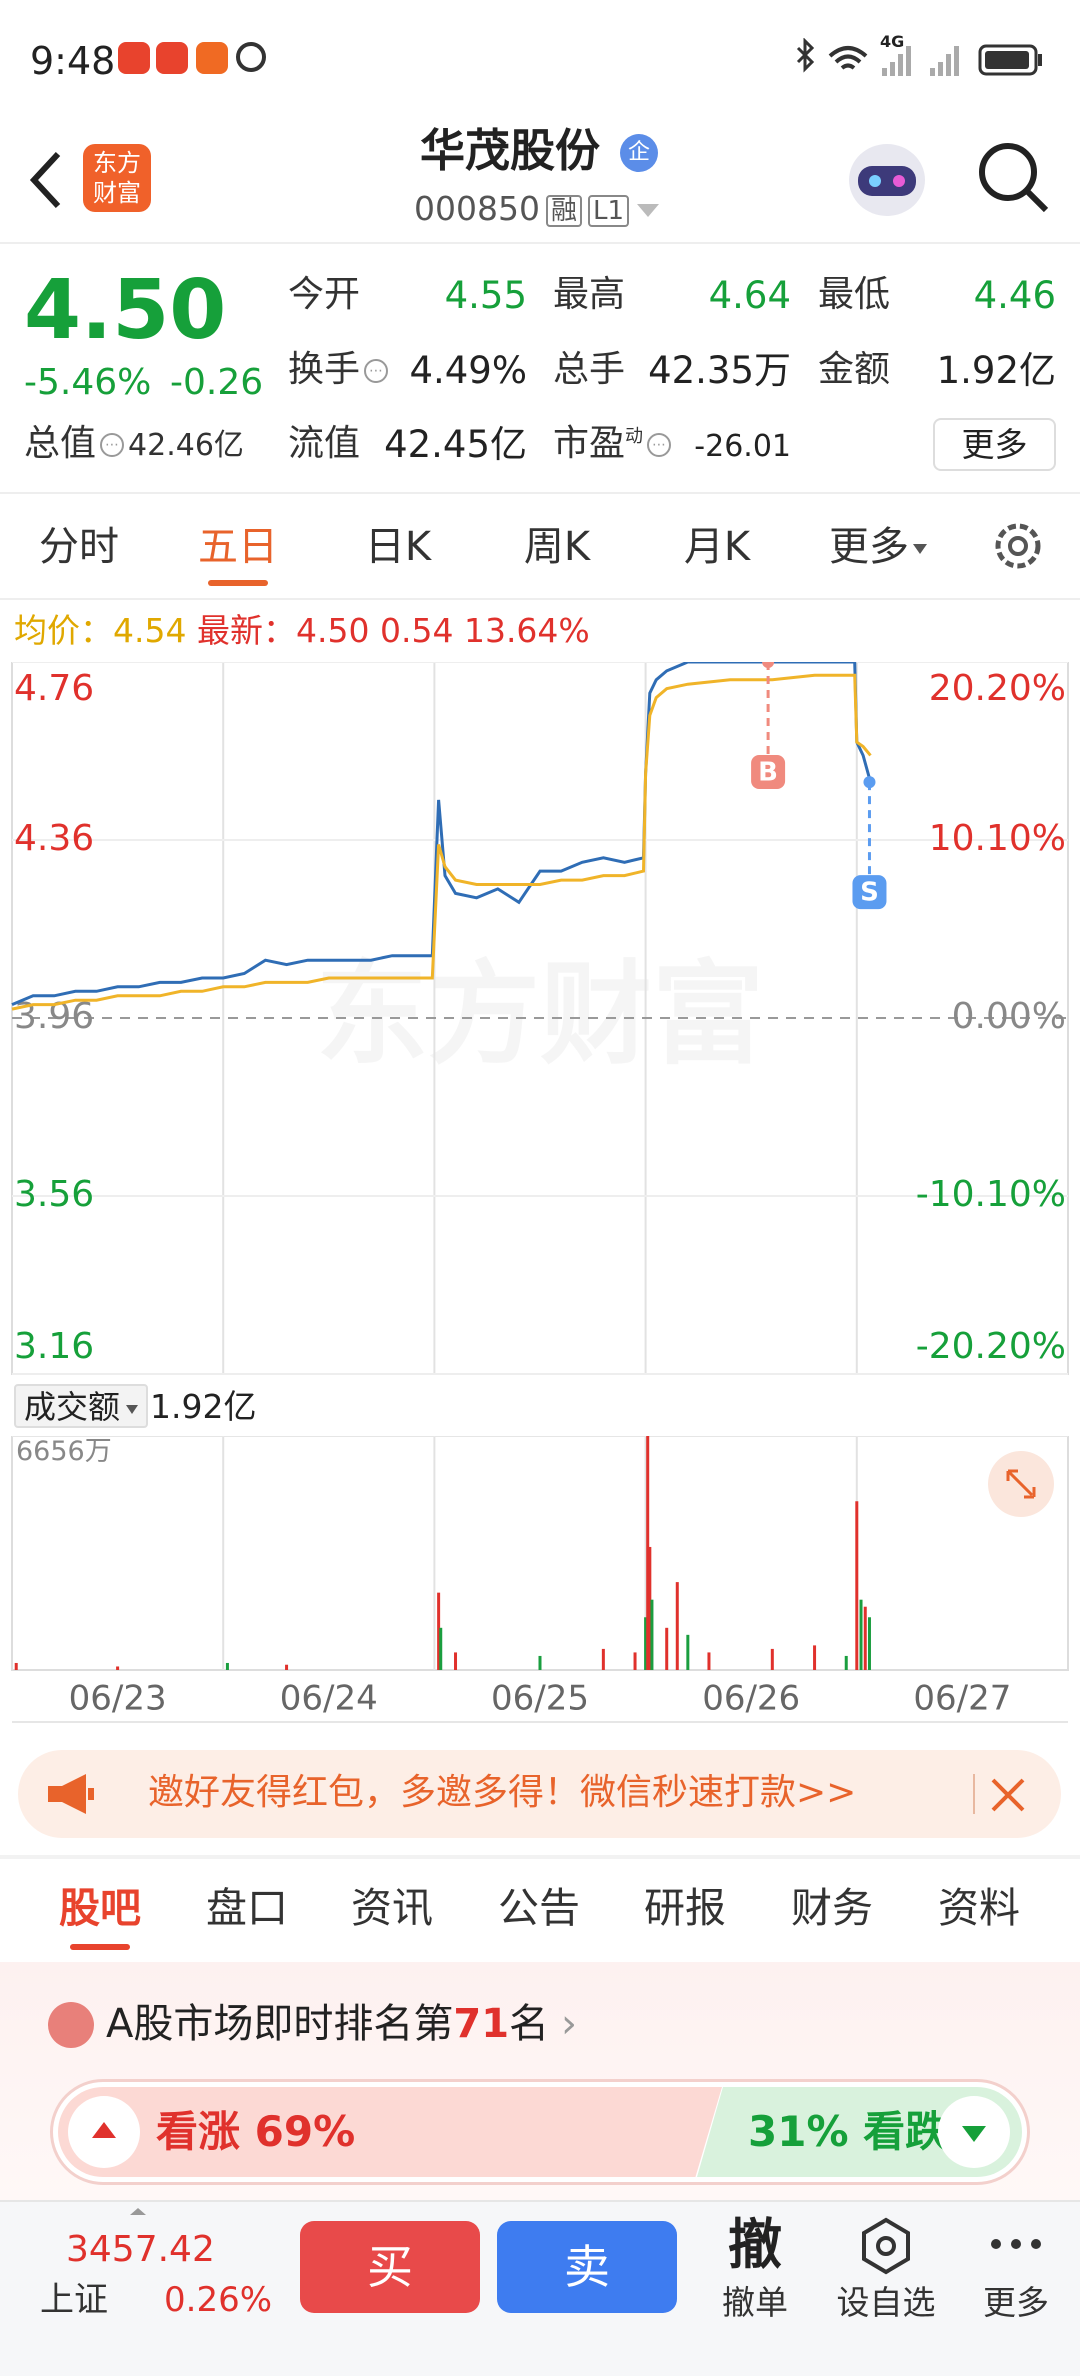 Image resolution: width=1080 pixels, height=2376 pixels. What do you see at coordinates (526, 630) in the screenshot?
I see `legend-change-pct: 13.64%` at bounding box center [526, 630].